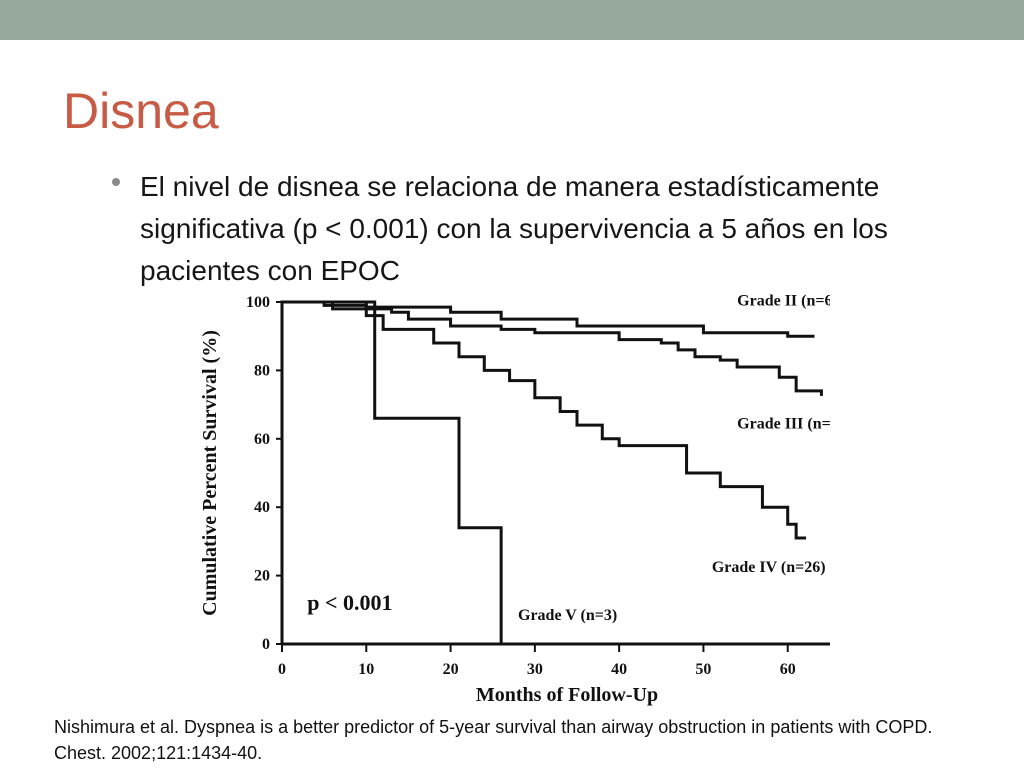  I want to click on series-label-3: Grade IV (n=26), so click(769, 567).